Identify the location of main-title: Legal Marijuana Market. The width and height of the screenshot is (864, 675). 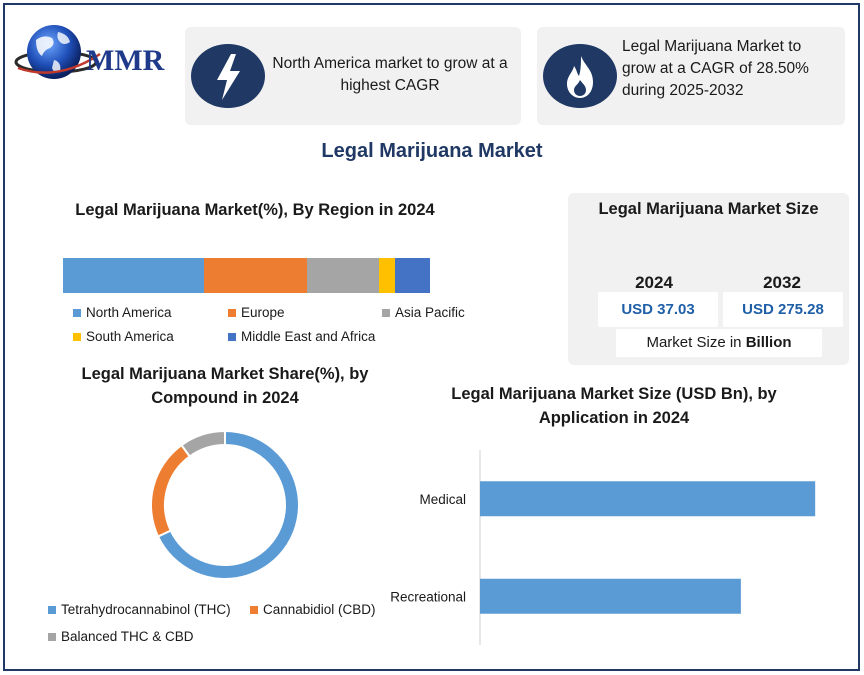
(432, 151).